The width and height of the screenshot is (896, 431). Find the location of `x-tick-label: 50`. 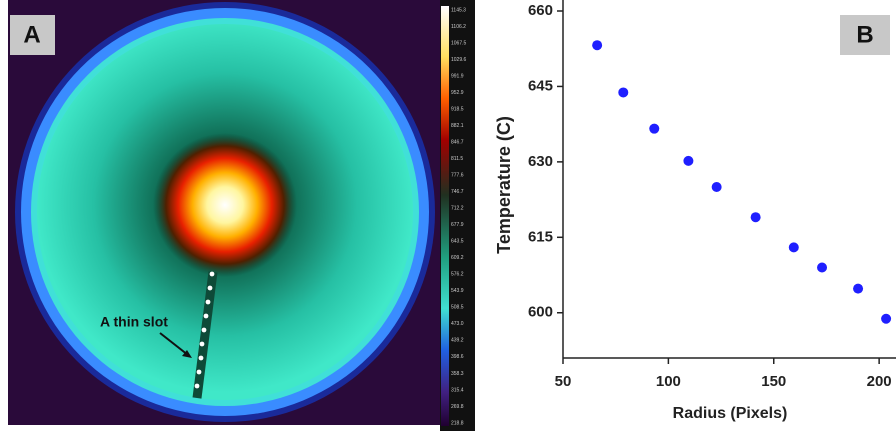

x-tick-label: 50 is located at coordinates (563, 381).